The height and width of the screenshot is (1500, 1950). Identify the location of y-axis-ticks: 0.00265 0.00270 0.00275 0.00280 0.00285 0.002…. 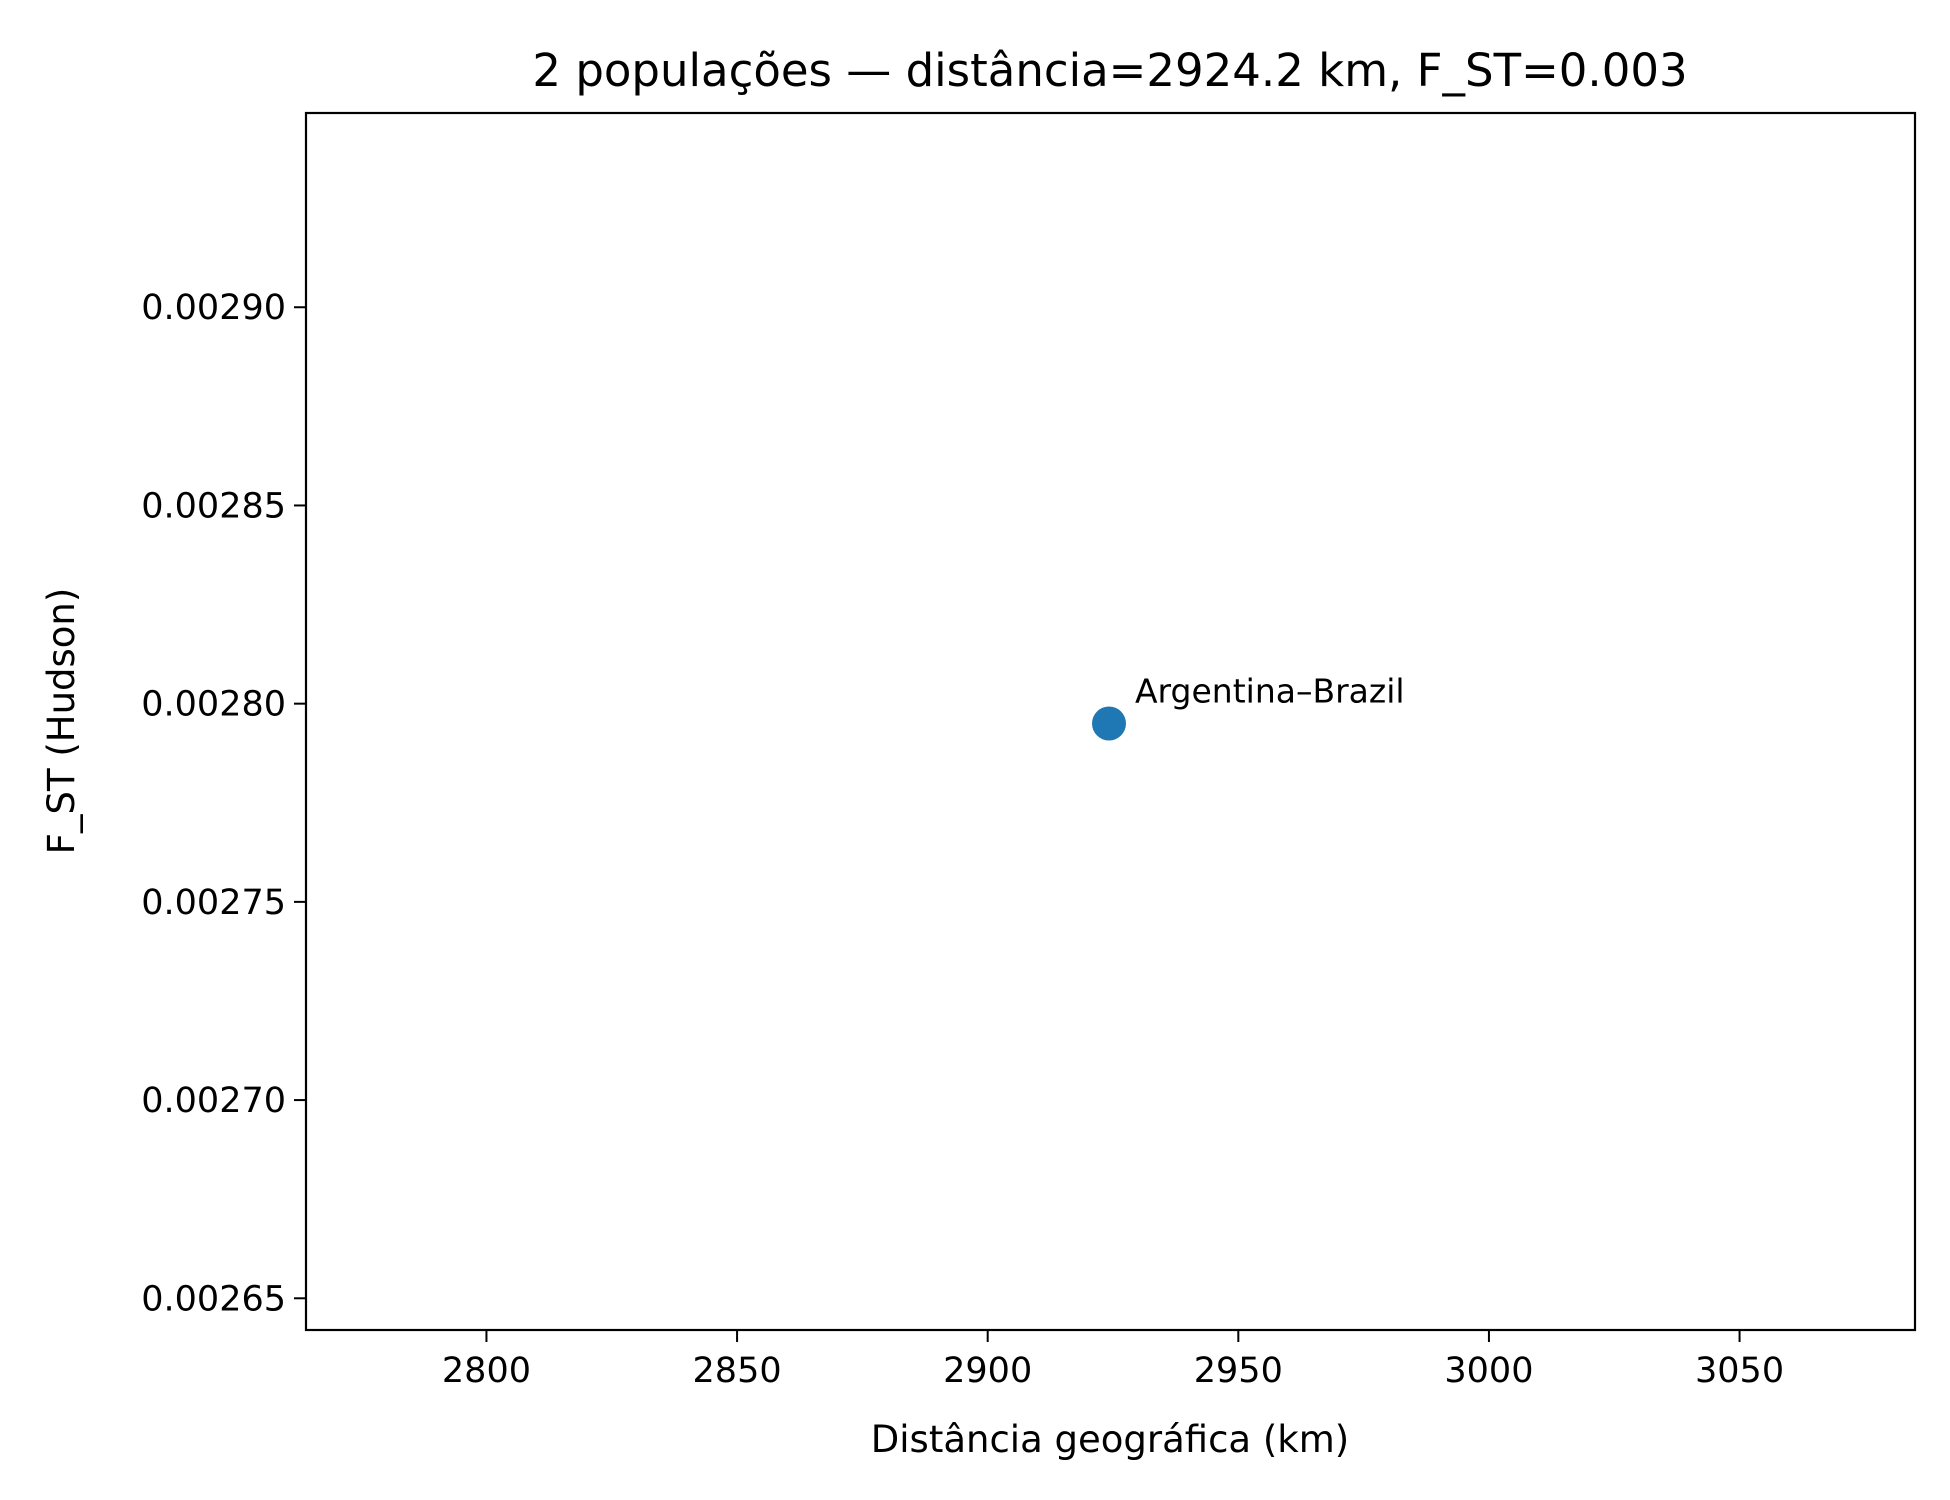
(223, 803).